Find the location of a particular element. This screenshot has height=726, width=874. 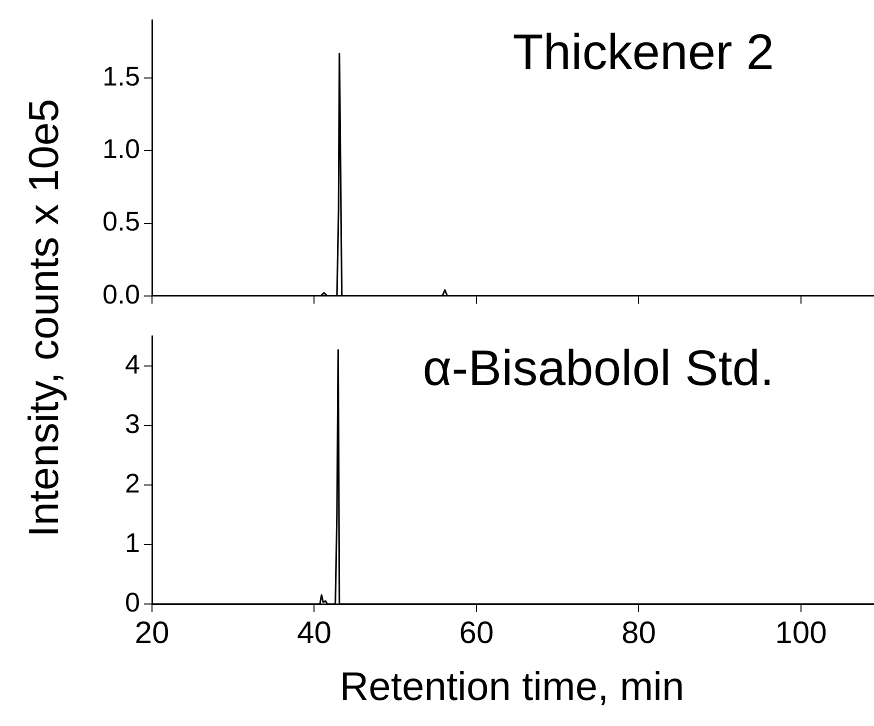

y-tick-label: 1.5 is located at coordinates (121, 77).